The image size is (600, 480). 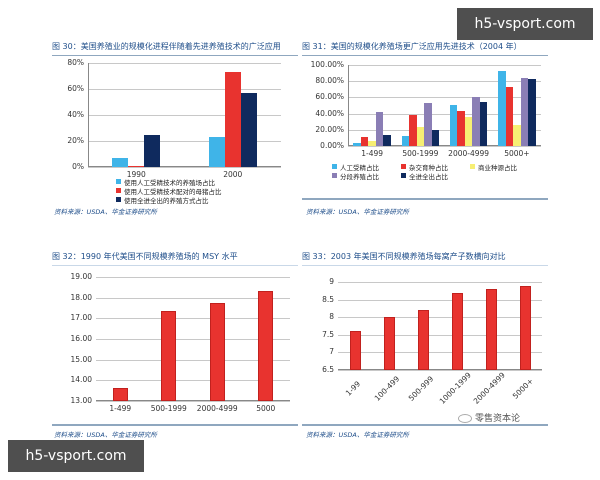 What do you see at coordinates (329, 97) in the screenshot?
I see `y-tick-label: 60.00%` at bounding box center [329, 97].